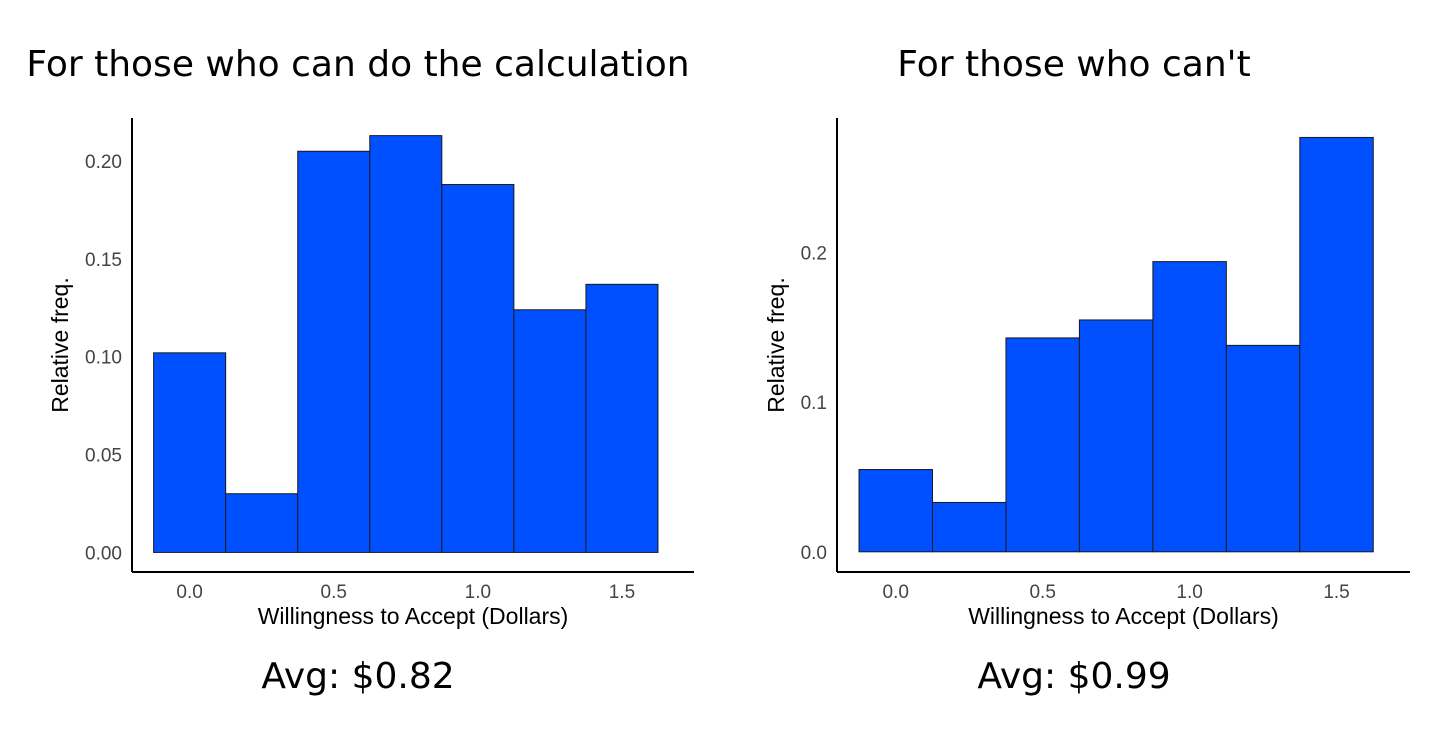 This screenshot has width=1432, height=732. I want to click on average-annotation: Avg: $0.99, so click(1074, 676).